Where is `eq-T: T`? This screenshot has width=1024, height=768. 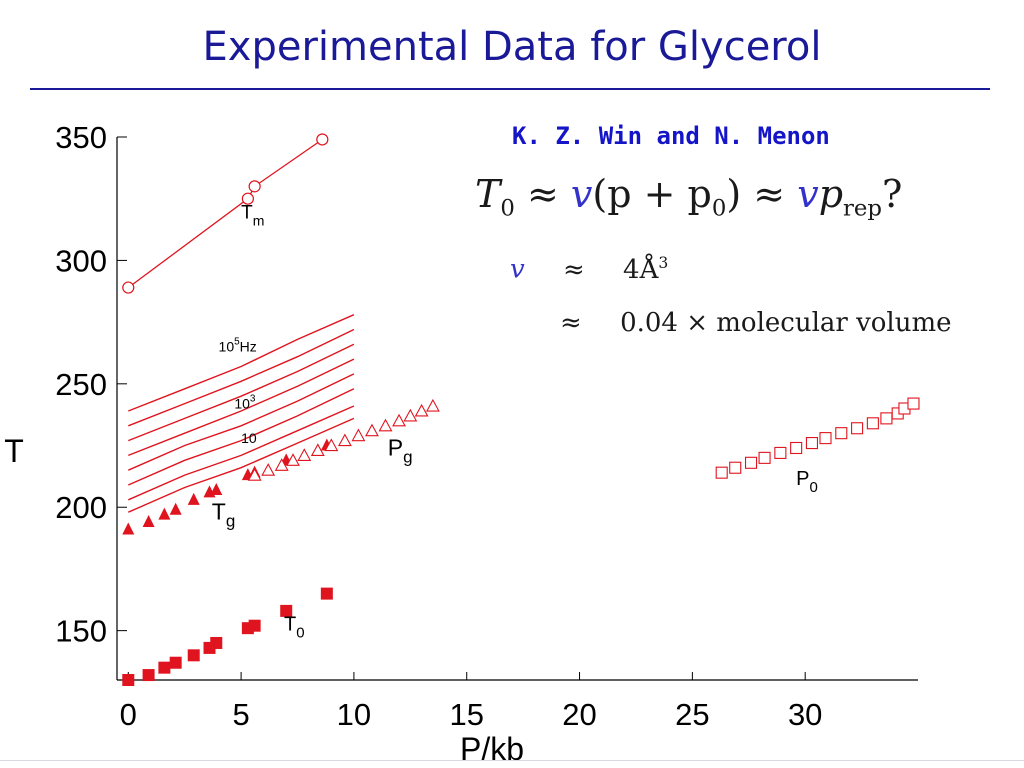
eq-T: T is located at coordinates (488, 194).